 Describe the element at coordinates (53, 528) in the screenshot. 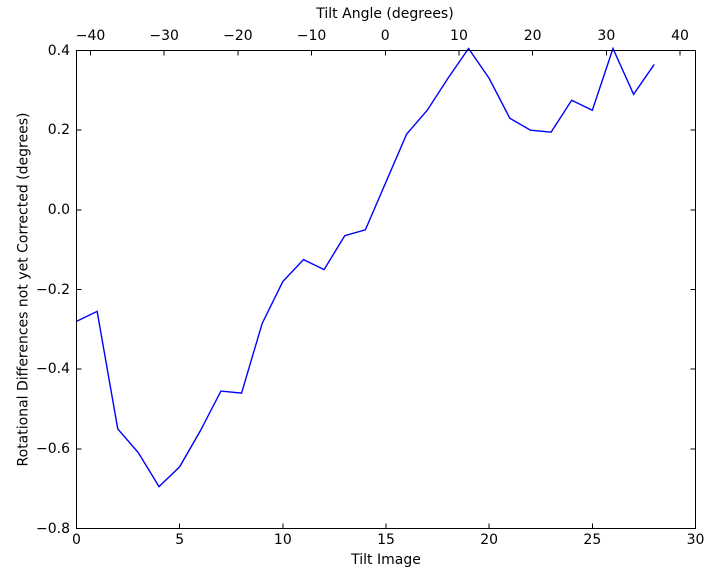

I see `y-tick-label: −0.8` at that location.